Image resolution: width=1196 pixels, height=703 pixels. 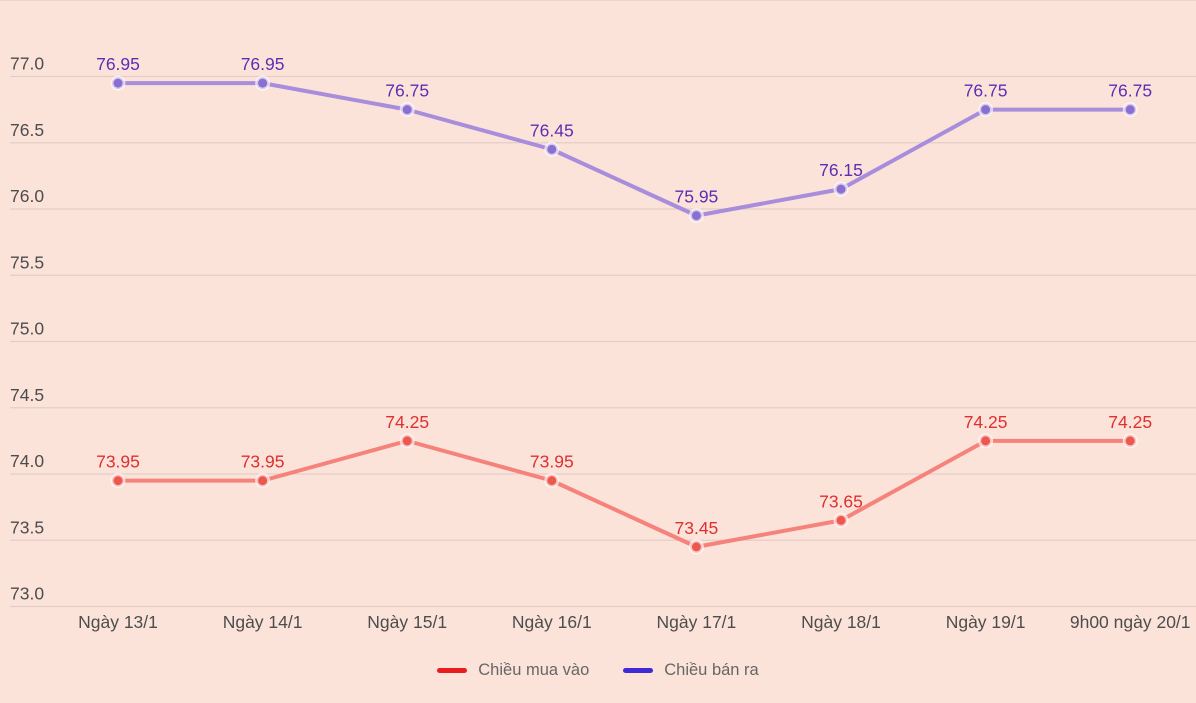 I want to click on data-point-label: 73.45, so click(x=697, y=528).